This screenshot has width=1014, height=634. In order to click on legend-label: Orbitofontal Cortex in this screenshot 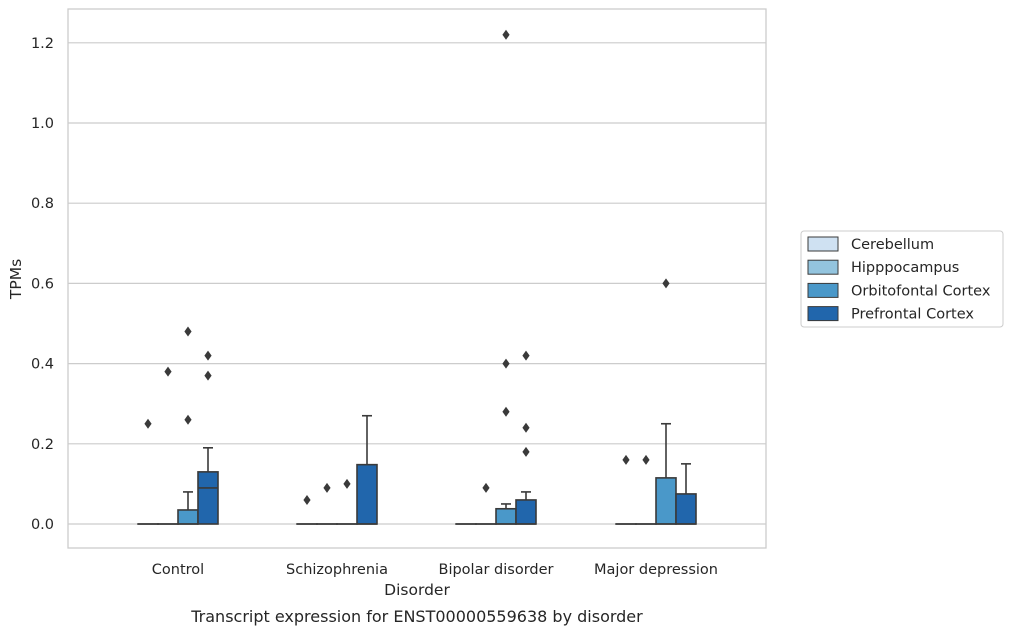, I will do `click(921, 291)`.